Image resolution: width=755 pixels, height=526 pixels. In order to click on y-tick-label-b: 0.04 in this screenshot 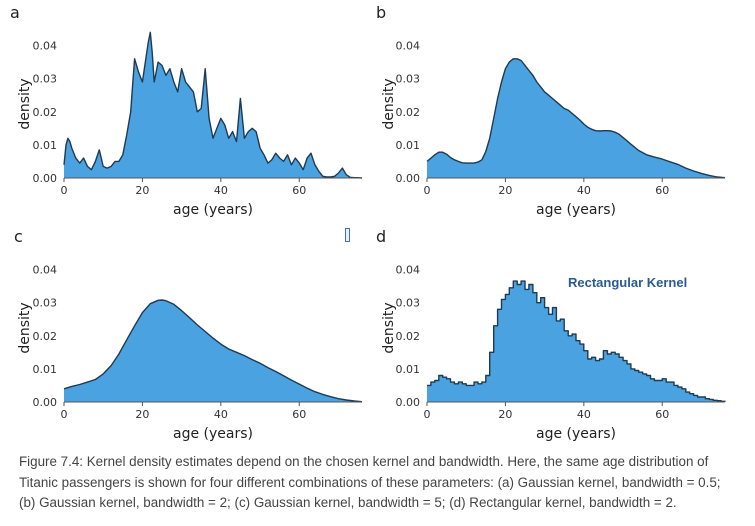, I will do `click(408, 46)`.